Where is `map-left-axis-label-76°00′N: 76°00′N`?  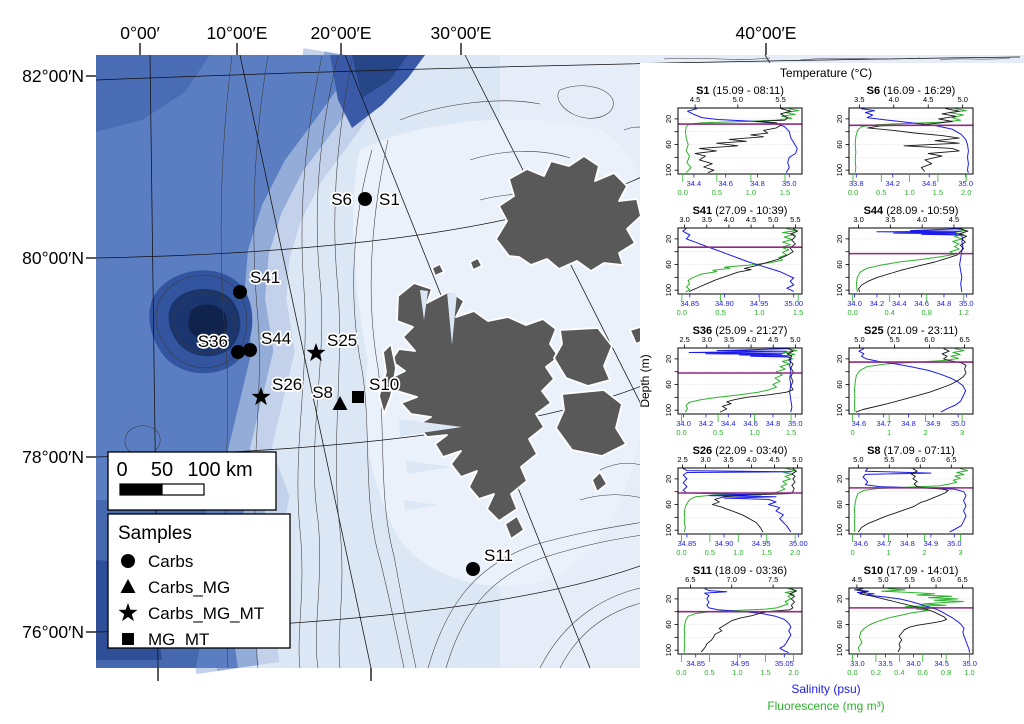 map-left-axis-label-76°00′N: 76°00′N is located at coordinates (59, 632).